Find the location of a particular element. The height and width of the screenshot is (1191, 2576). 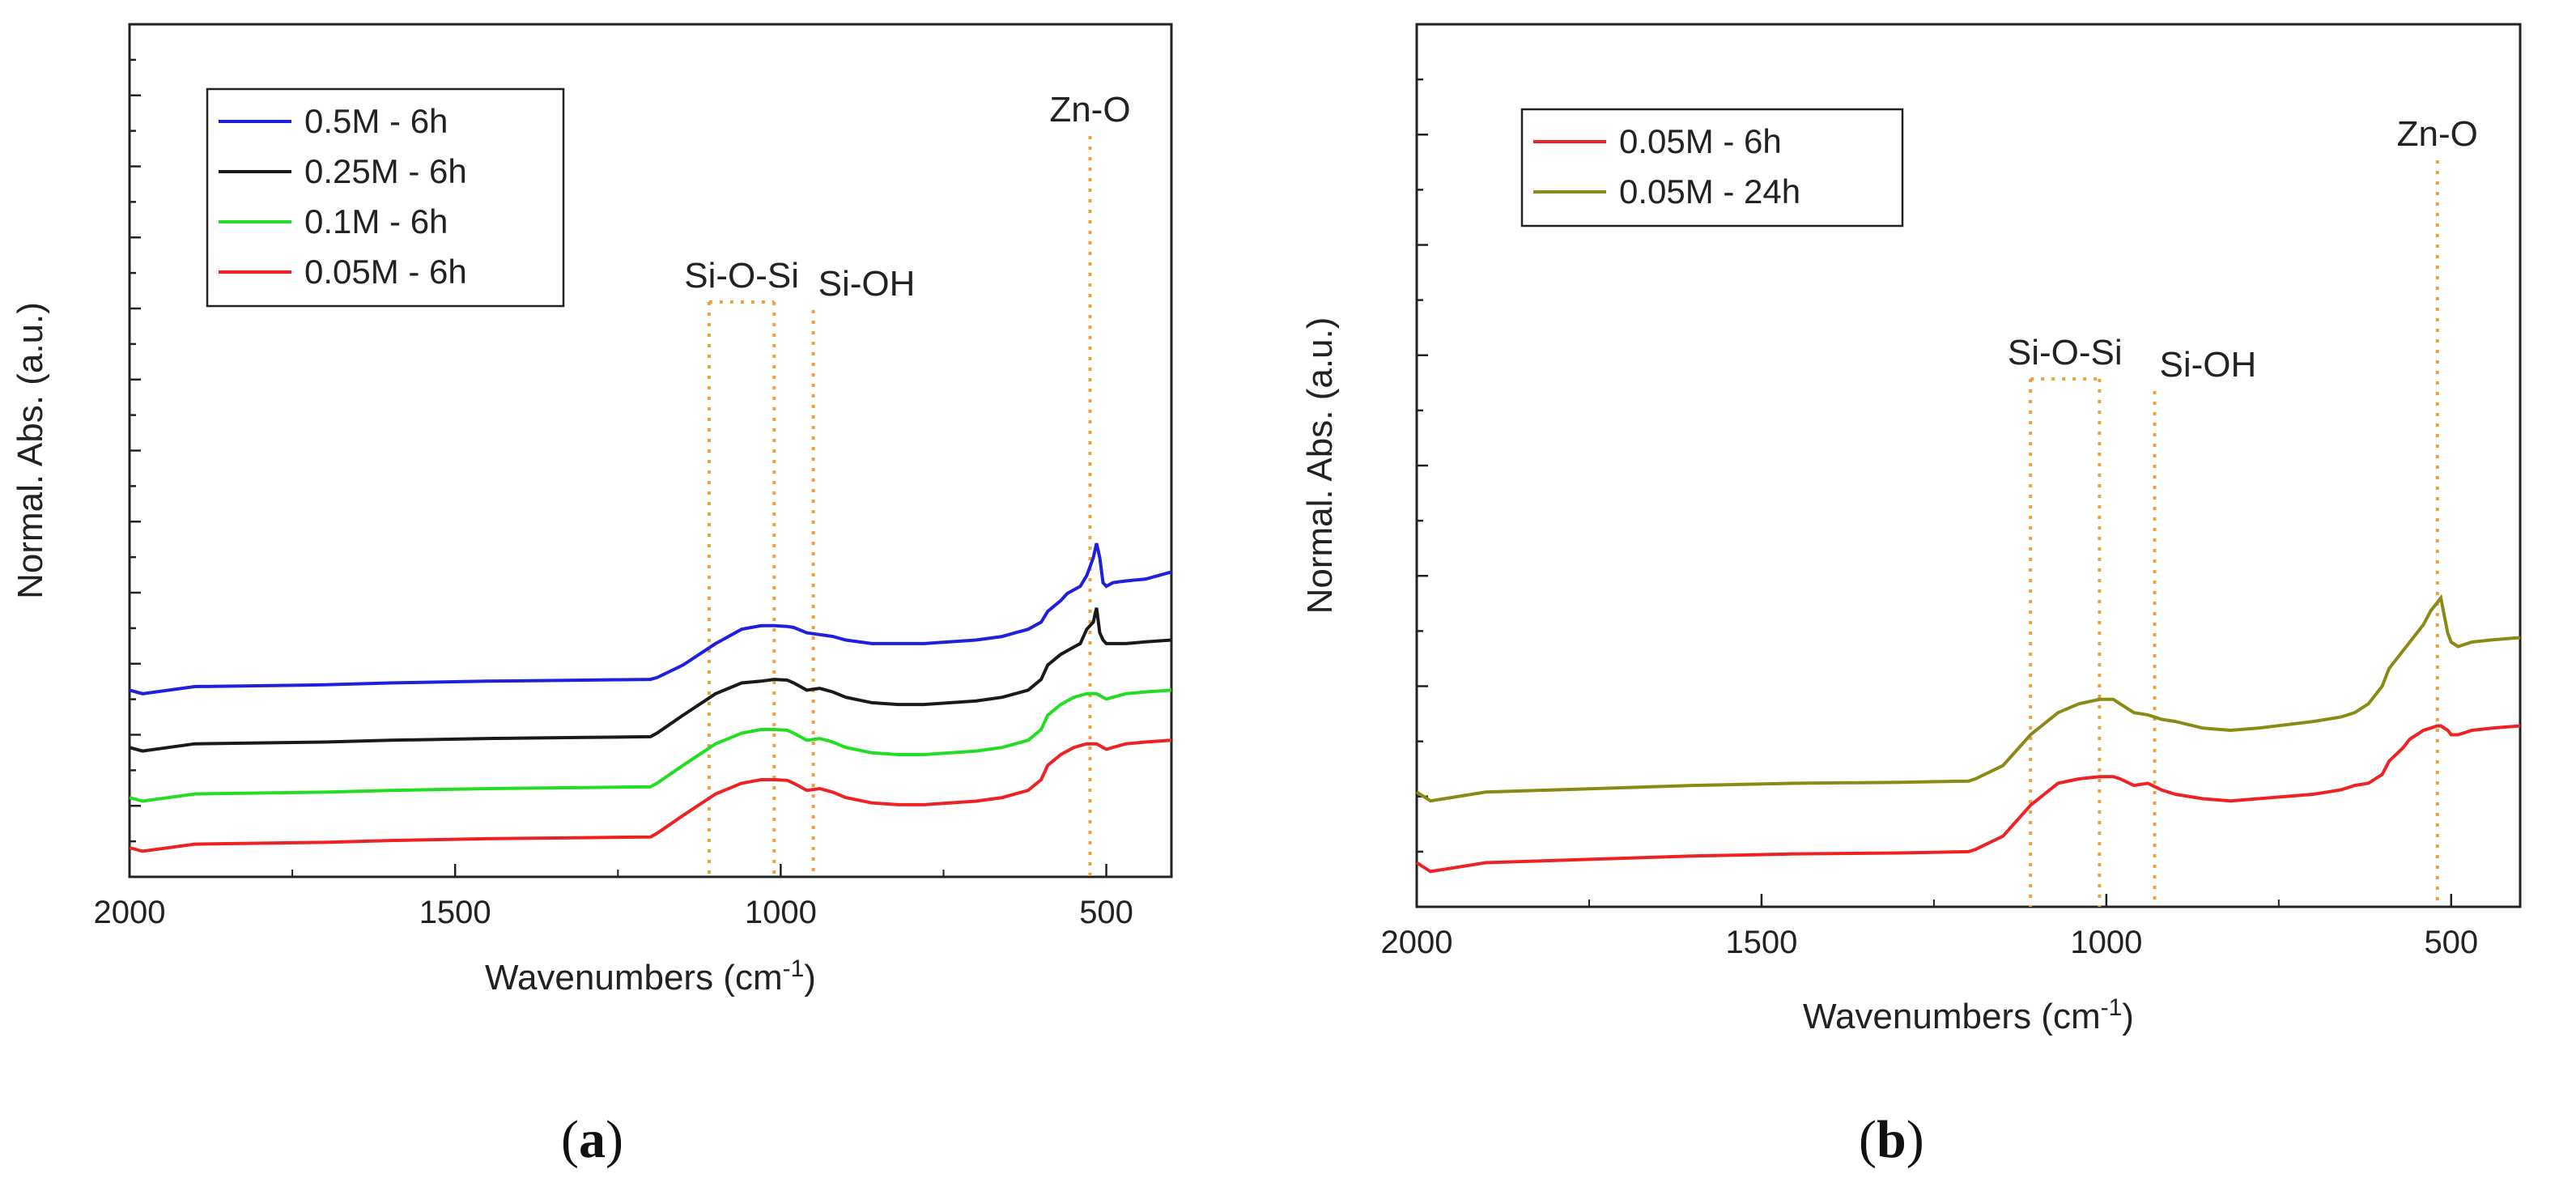

legend: 0.05M - 6h 0.05M - 24h is located at coordinates (1712, 168).